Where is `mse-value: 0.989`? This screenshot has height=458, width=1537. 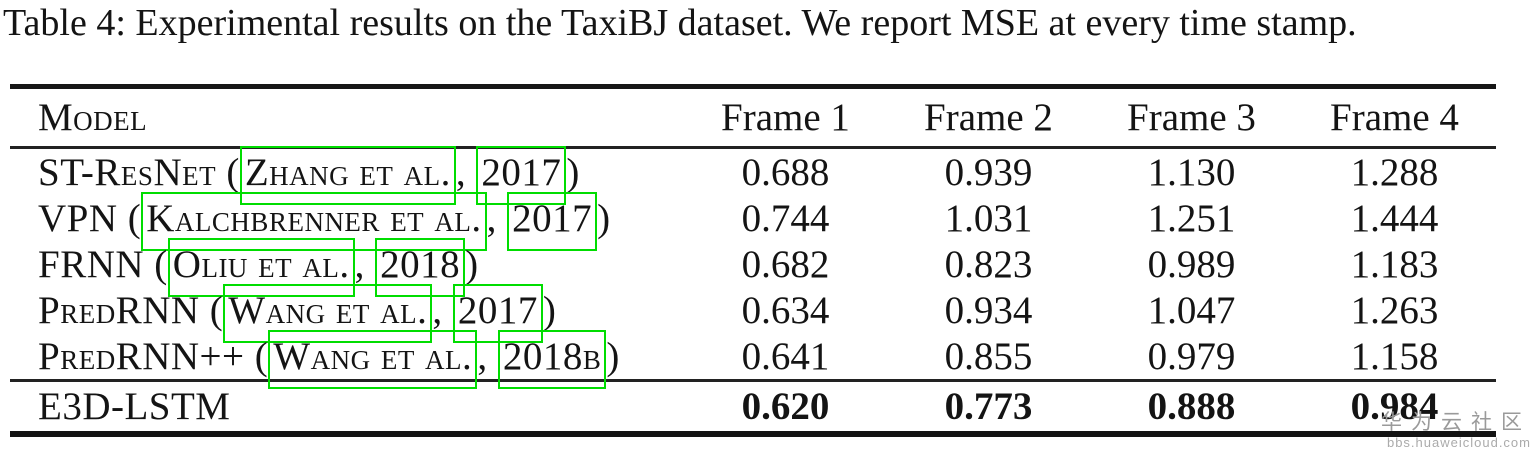
mse-value: 0.989 is located at coordinates (1191, 264).